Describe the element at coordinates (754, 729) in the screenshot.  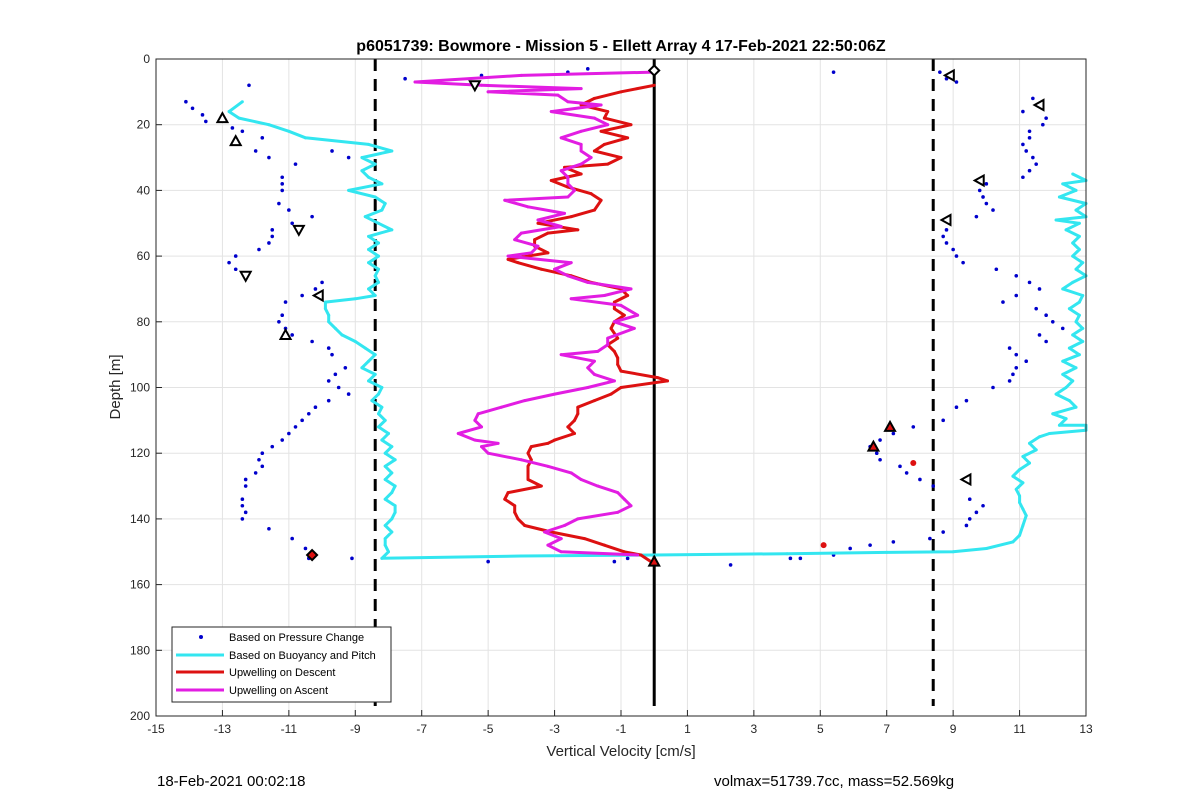
I see `x-tick-label: 3` at that location.